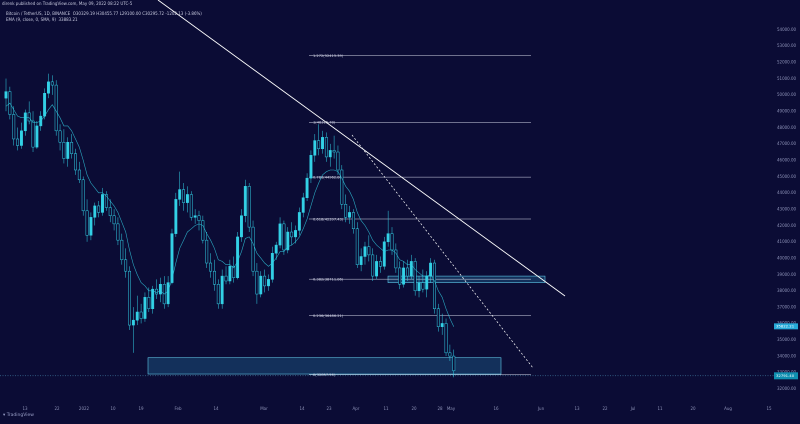  What do you see at coordinates (18, 415) in the screenshot?
I see `tradingview-logo: ▾ TradingView` at bounding box center [18, 415].